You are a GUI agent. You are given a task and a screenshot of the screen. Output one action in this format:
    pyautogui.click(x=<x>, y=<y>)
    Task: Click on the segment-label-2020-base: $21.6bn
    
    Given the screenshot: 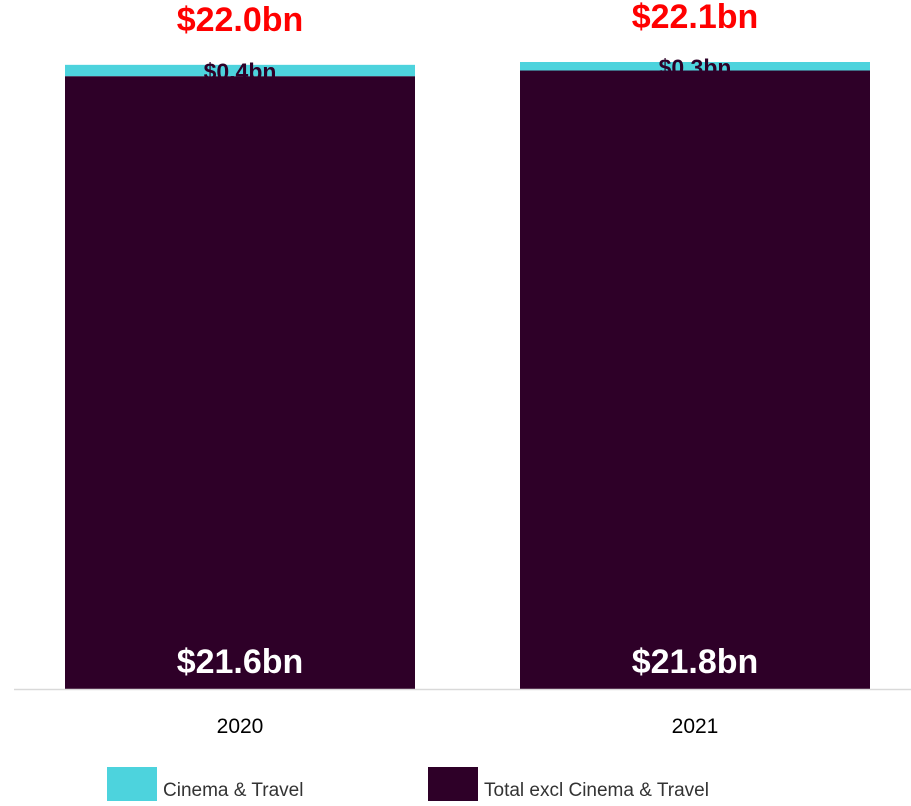 What is the action you would take?
    pyautogui.click(x=240, y=662)
    